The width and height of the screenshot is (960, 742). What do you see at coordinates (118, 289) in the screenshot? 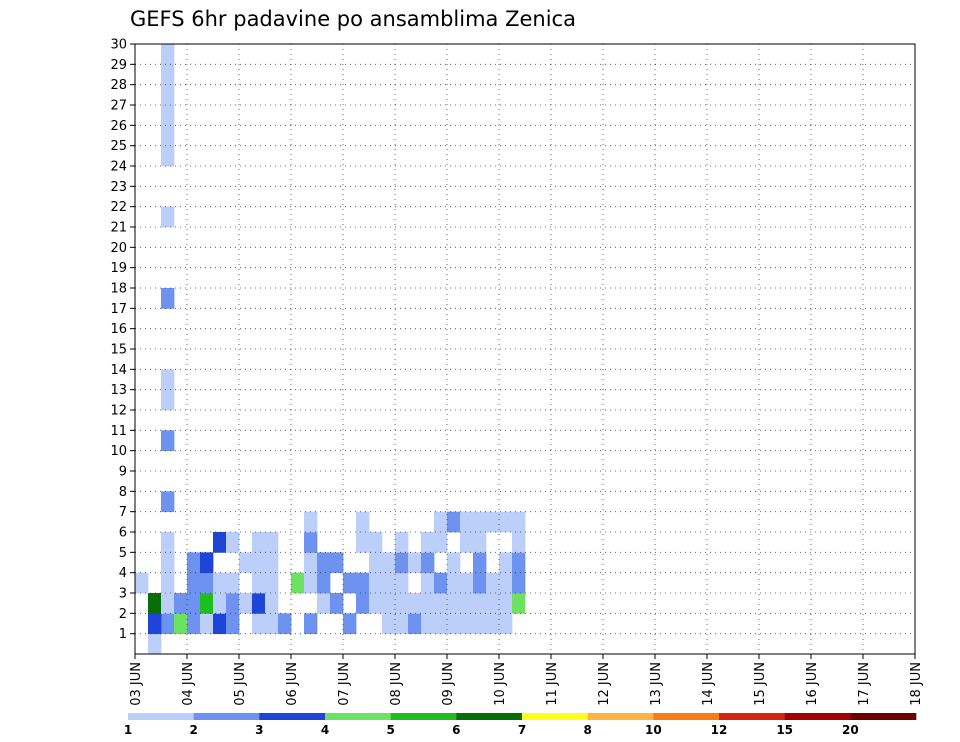
I see `y-tick-label: 18` at bounding box center [118, 289].